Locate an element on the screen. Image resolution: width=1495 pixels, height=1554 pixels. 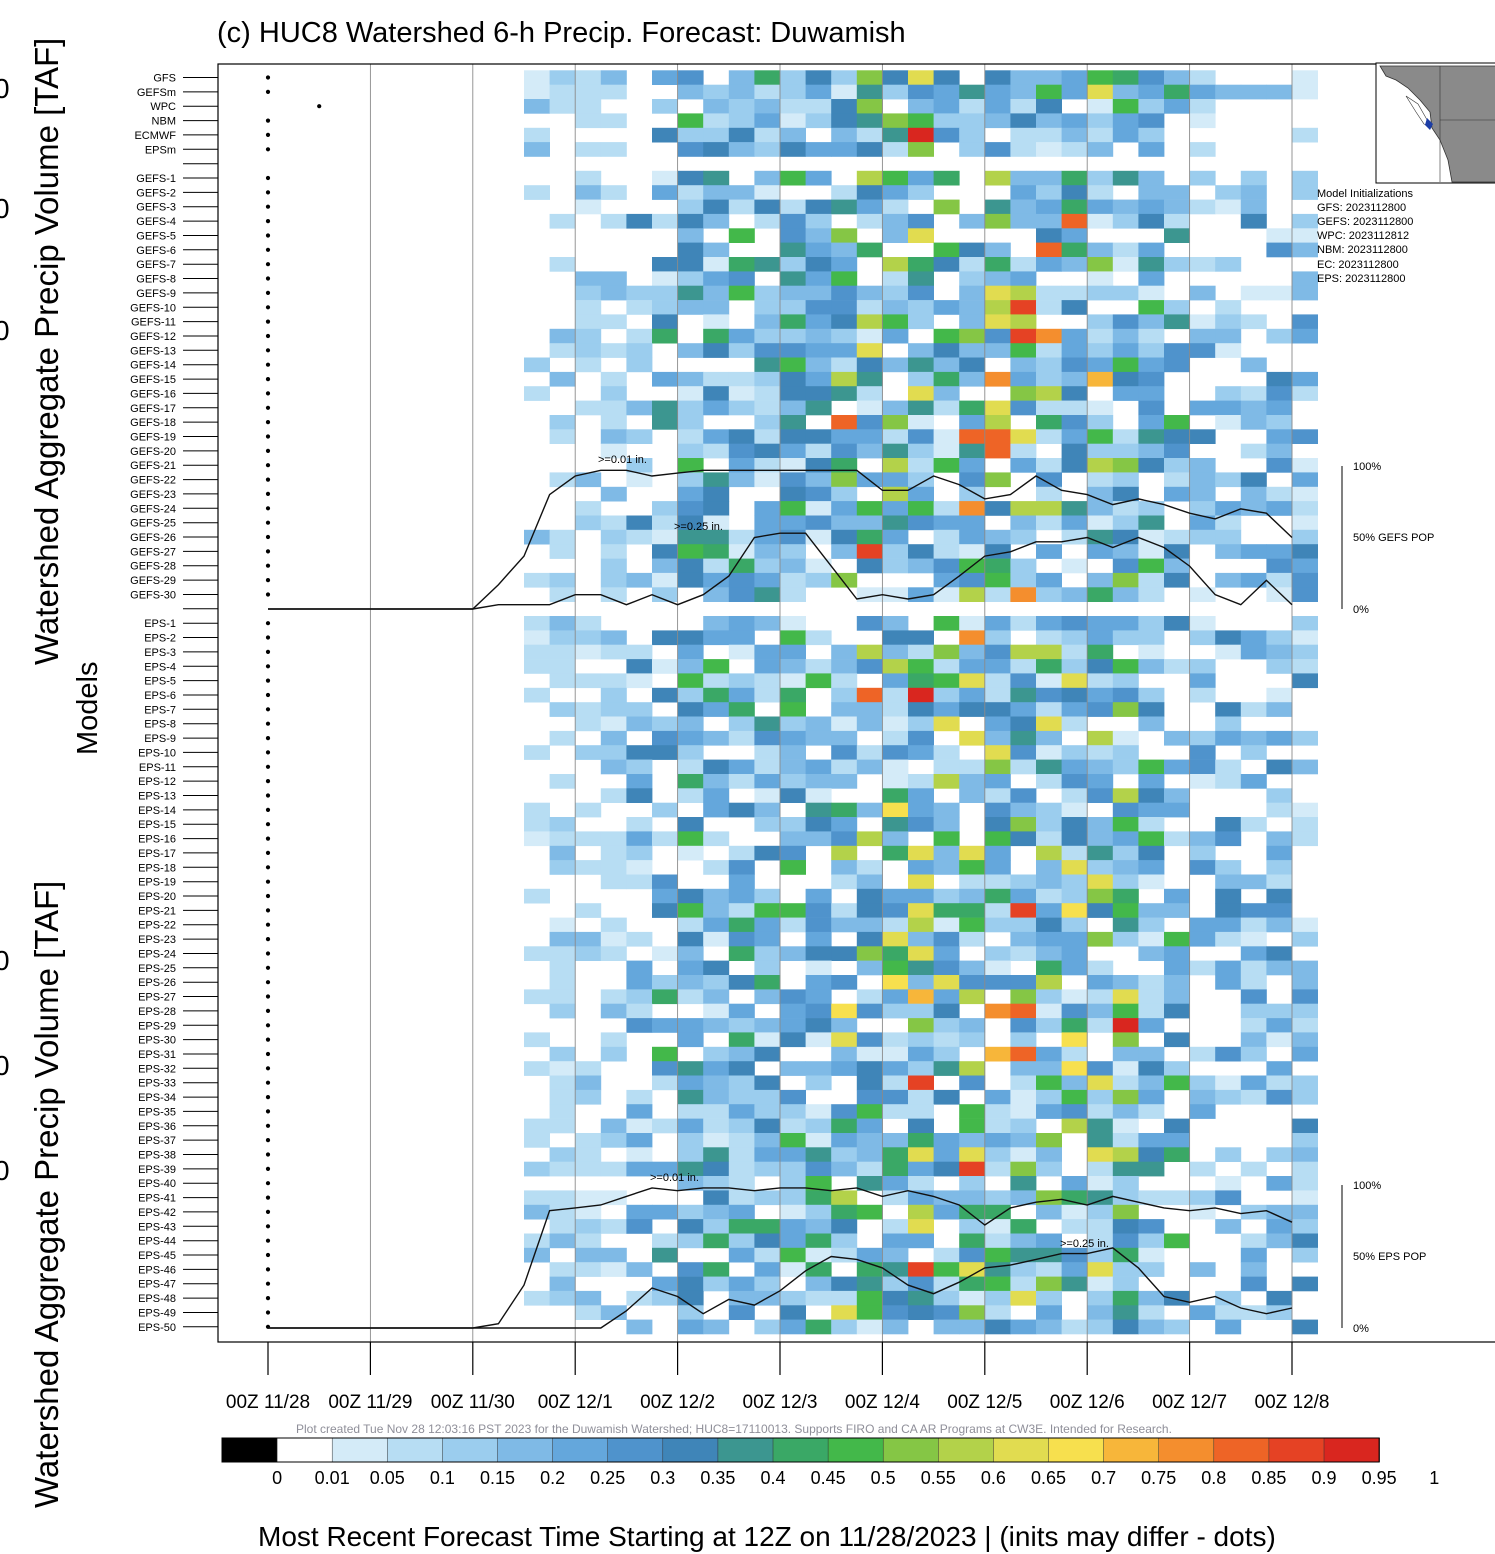
row-label: EPS-8 is located at coordinates (160, 725).